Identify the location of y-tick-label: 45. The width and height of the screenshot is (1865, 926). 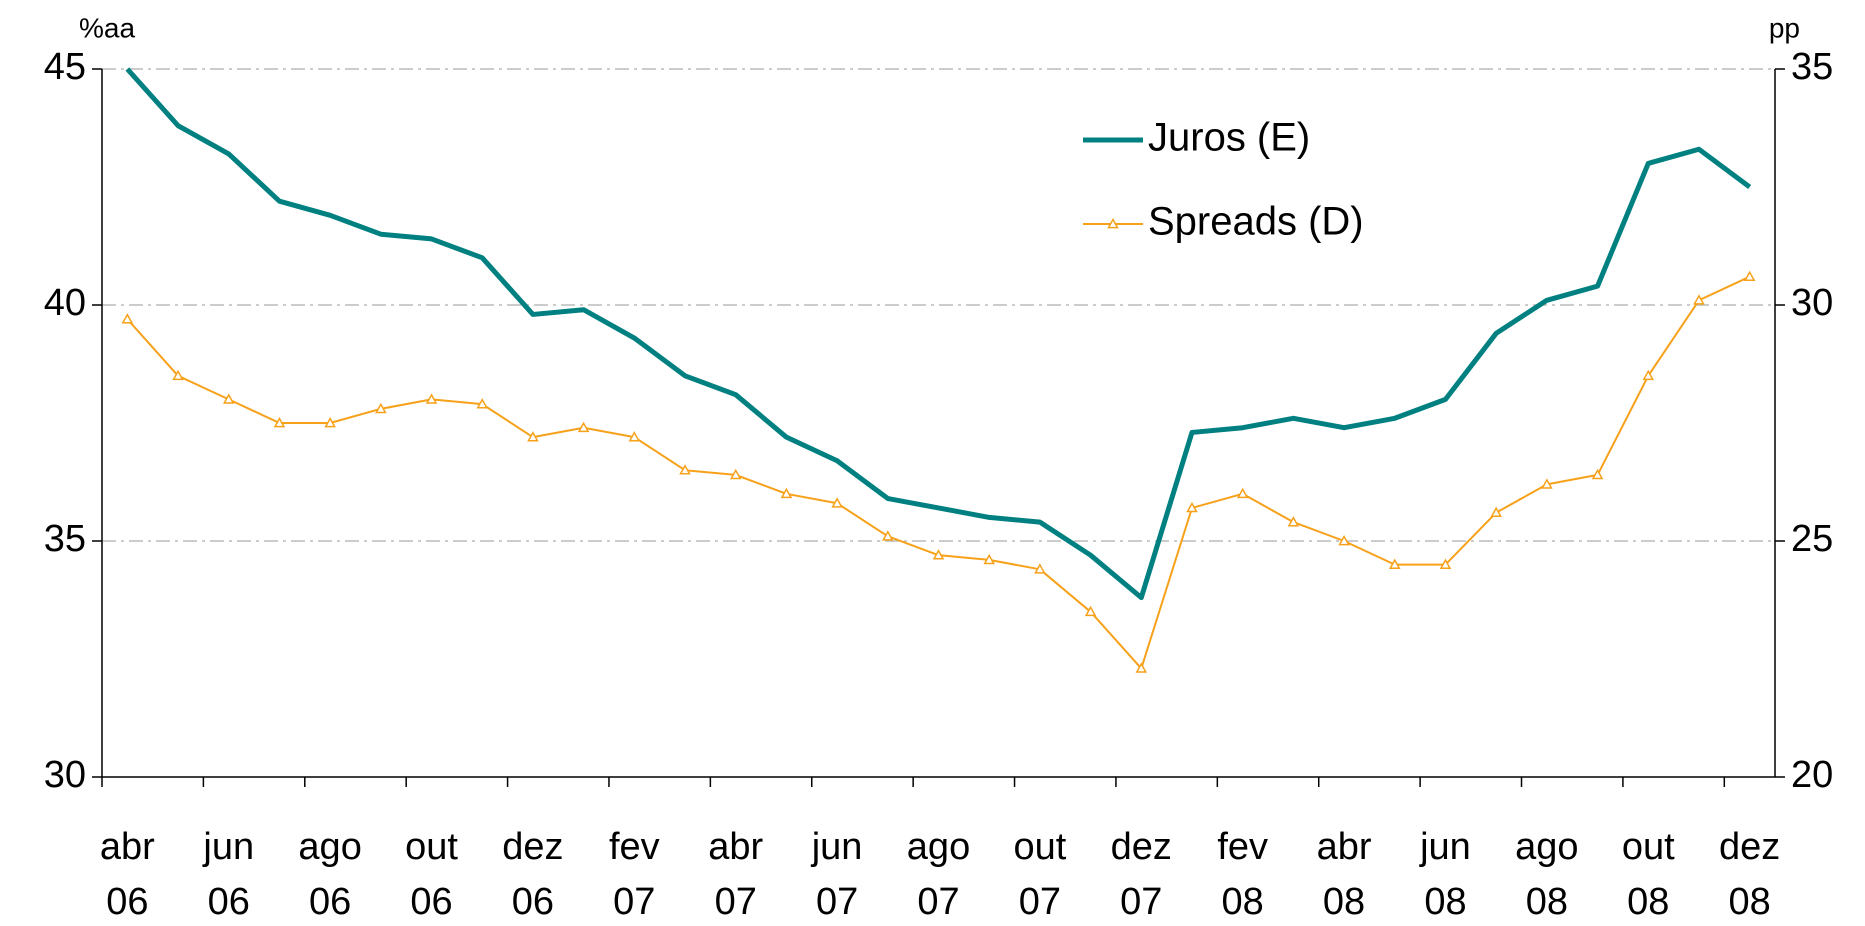
(65, 67).